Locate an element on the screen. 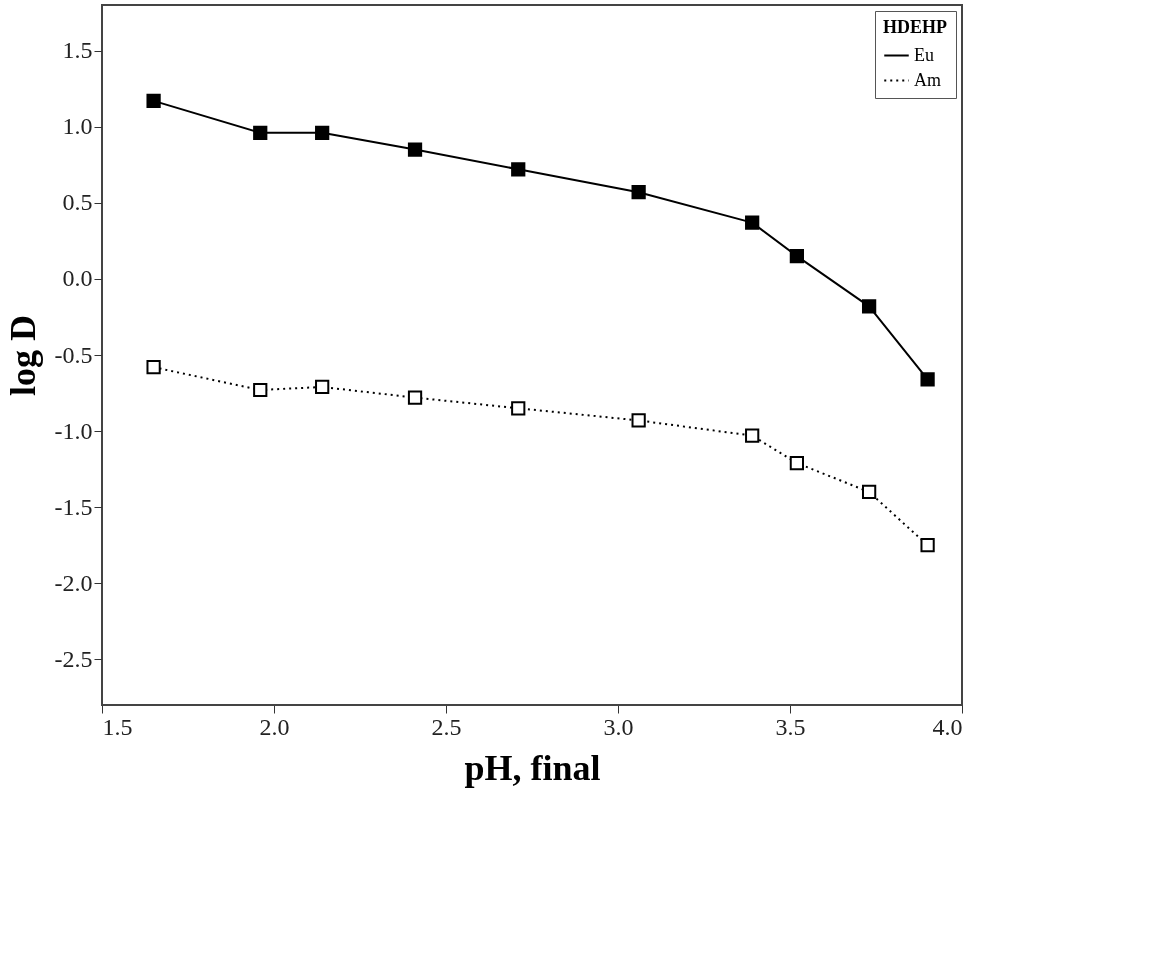  legend-label: Am is located at coordinates (927, 79).